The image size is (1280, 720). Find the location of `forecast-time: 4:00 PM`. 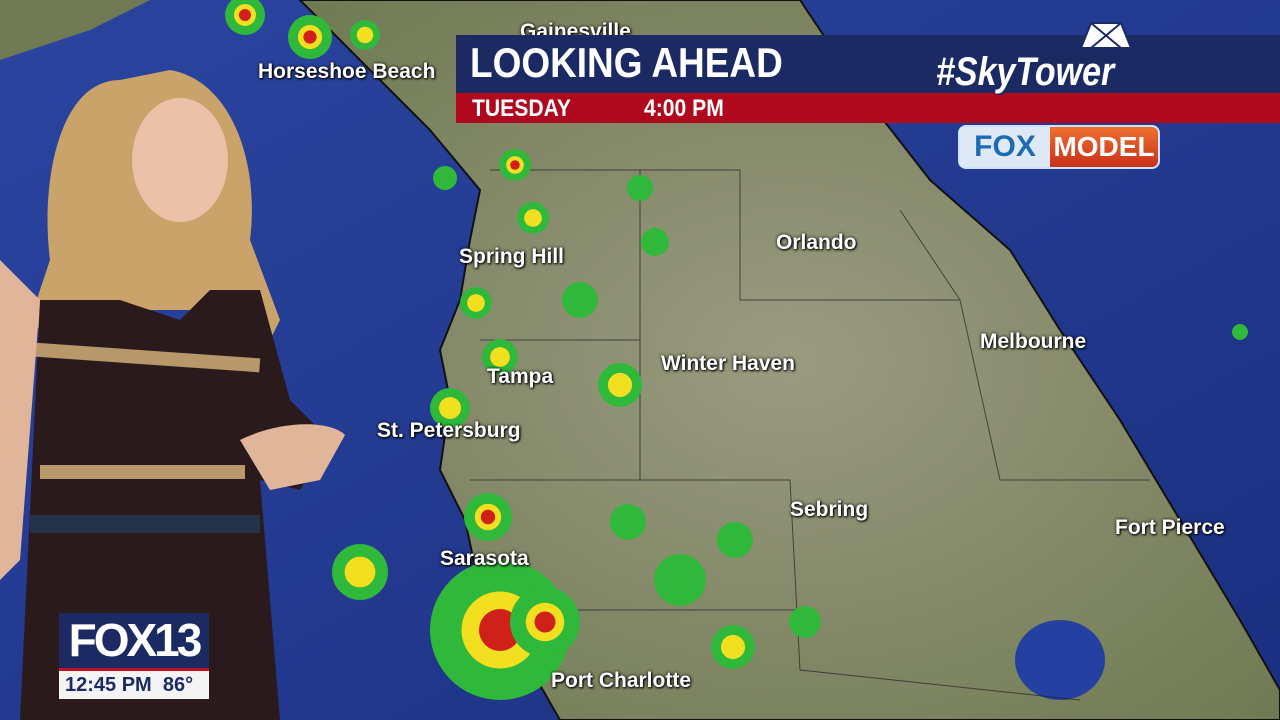

forecast-time: 4:00 PM is located at coordinates (684, 108).